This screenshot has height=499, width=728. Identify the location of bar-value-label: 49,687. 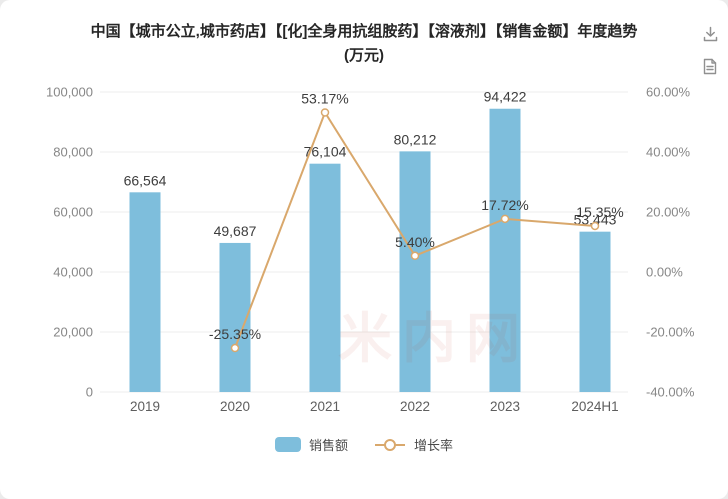
(235, 231).